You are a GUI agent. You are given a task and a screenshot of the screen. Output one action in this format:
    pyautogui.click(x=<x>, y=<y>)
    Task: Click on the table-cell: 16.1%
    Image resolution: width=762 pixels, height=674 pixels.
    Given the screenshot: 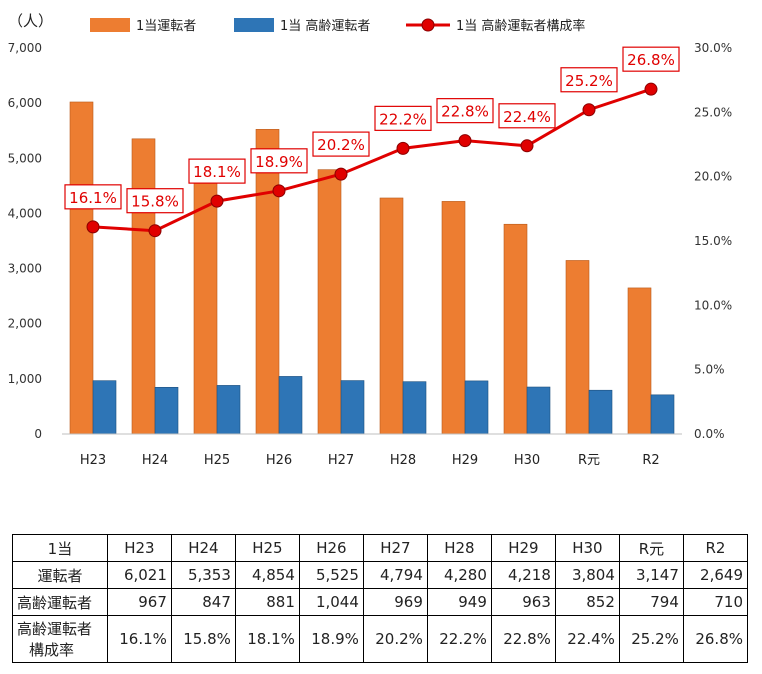 What is the action you would take?
    pyautogui.click(x=139, y=639)
    